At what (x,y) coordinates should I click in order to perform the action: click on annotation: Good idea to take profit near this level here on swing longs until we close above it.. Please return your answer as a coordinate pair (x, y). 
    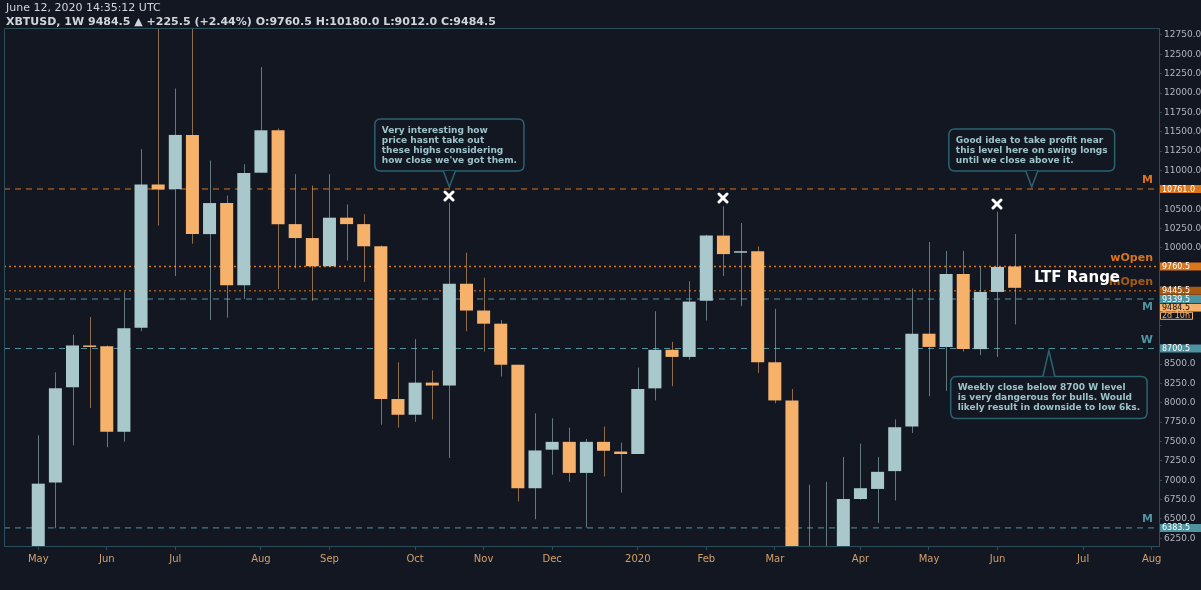
    Looking at the image, I should click on (1031, 149).